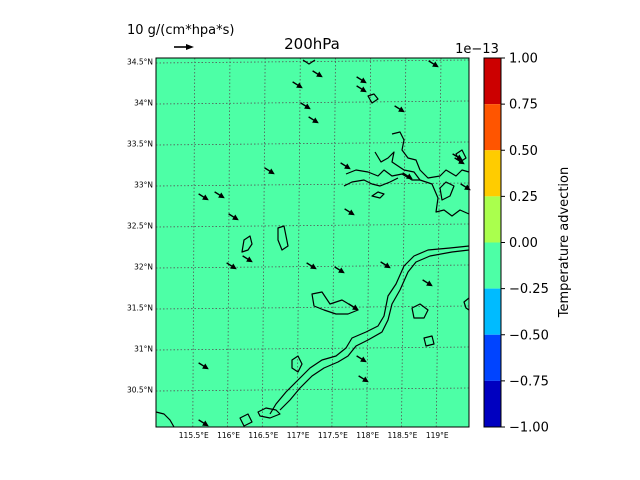 This screenshot has width=640, height=480. I want to click on colorbar-tick-label: −0.75, so click(529, 381).